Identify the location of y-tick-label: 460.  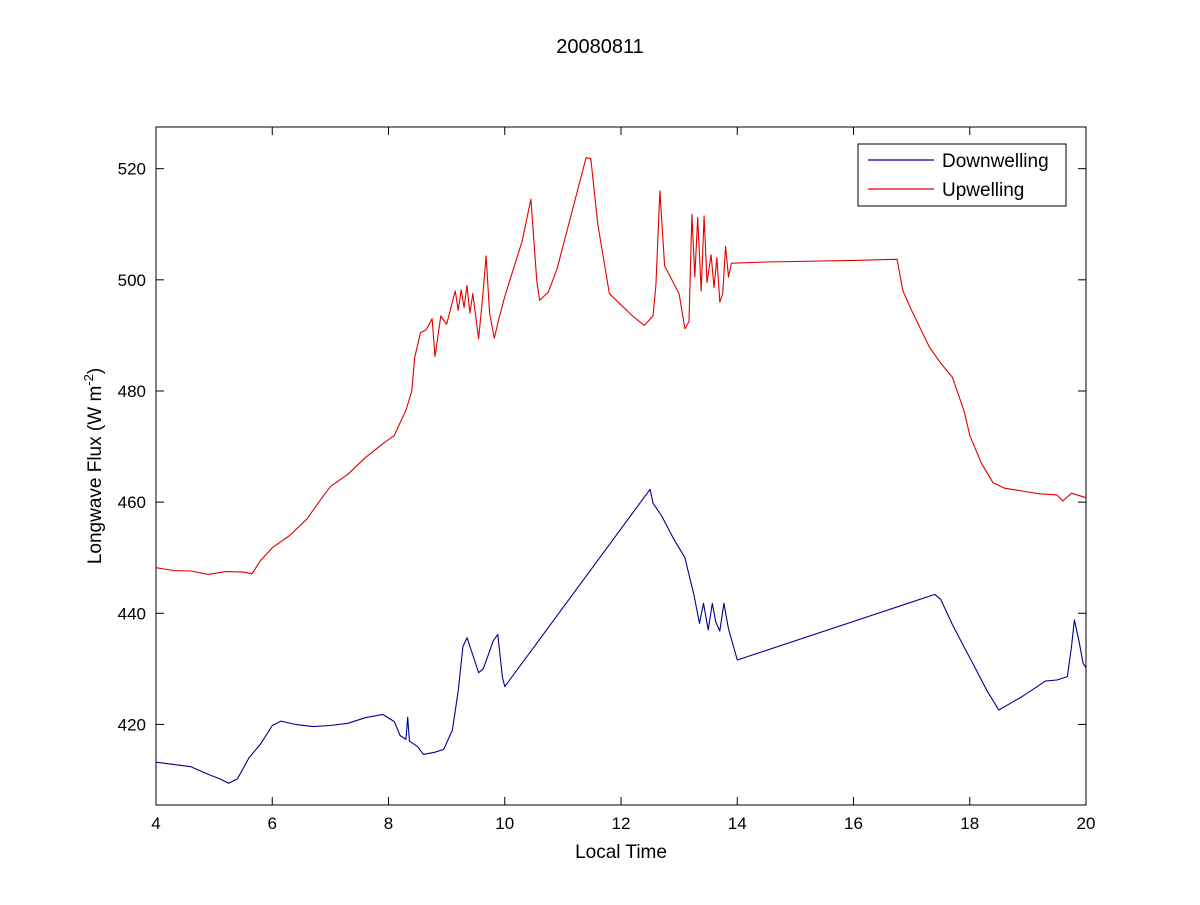
(132, 502).